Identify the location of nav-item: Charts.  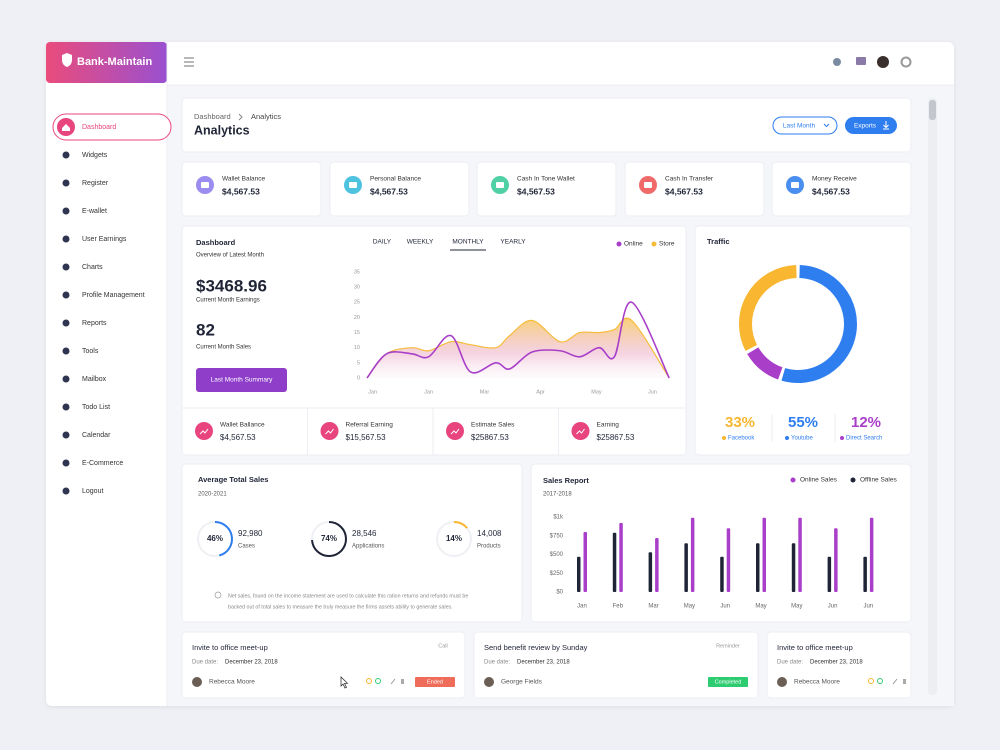
(92, 267).